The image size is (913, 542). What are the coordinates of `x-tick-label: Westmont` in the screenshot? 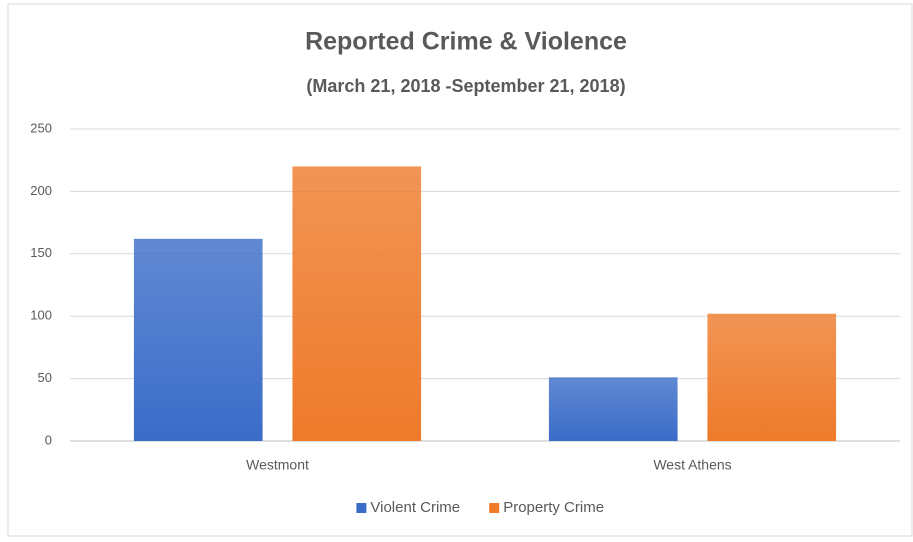 It's located at (277, 465).